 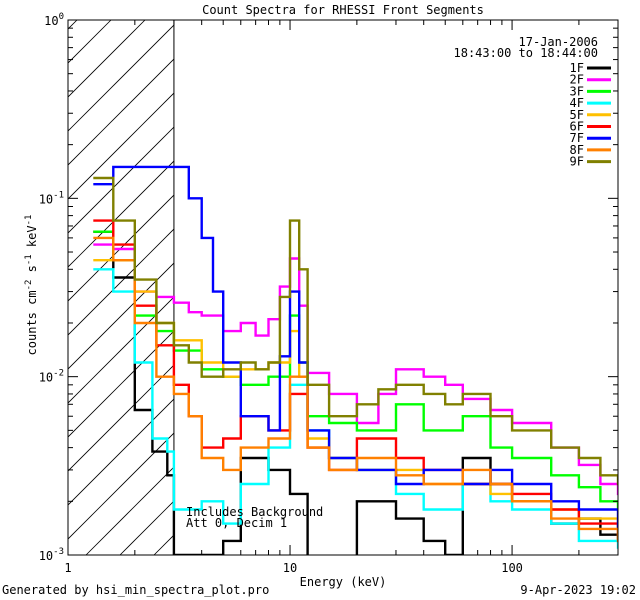 I want to click on legend-label-6F: 6F, so click(x=577, y=127).